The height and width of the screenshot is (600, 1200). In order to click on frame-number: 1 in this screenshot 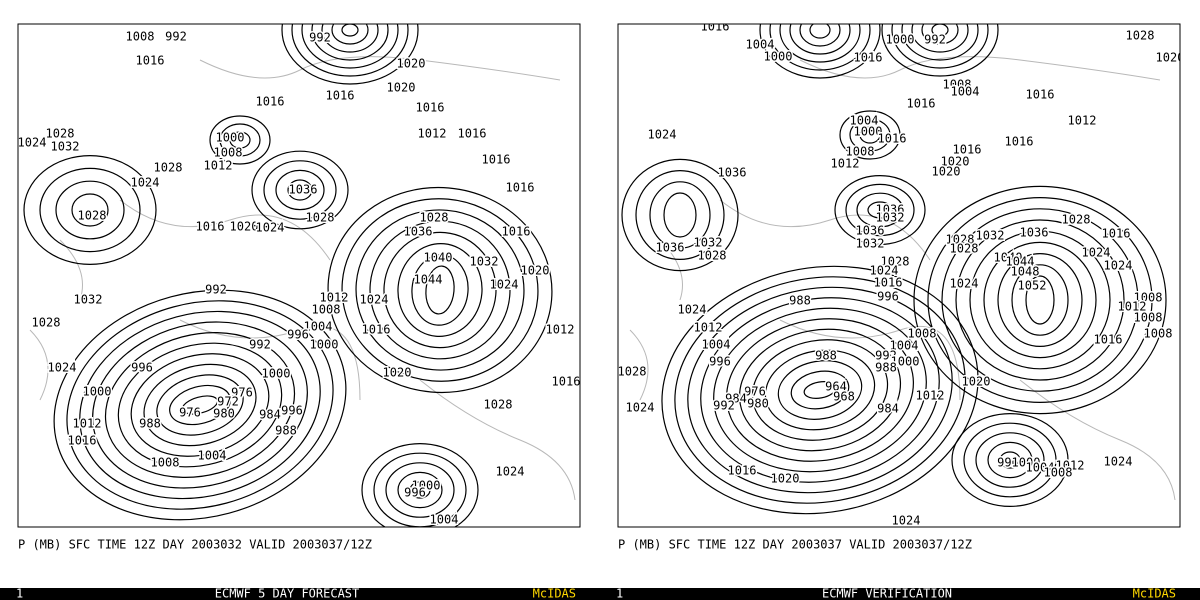, I will do `click(19, 593)`.